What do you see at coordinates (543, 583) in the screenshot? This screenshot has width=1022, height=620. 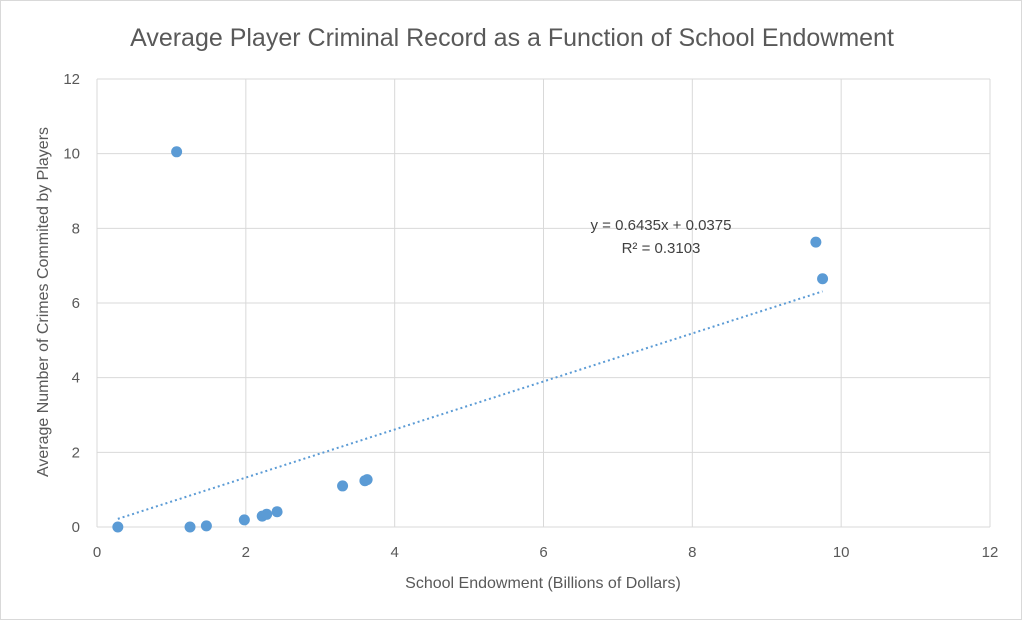 I see `x-axis-title: School Endowment (Billions of Dollars)` at bounding box center [543, 583].